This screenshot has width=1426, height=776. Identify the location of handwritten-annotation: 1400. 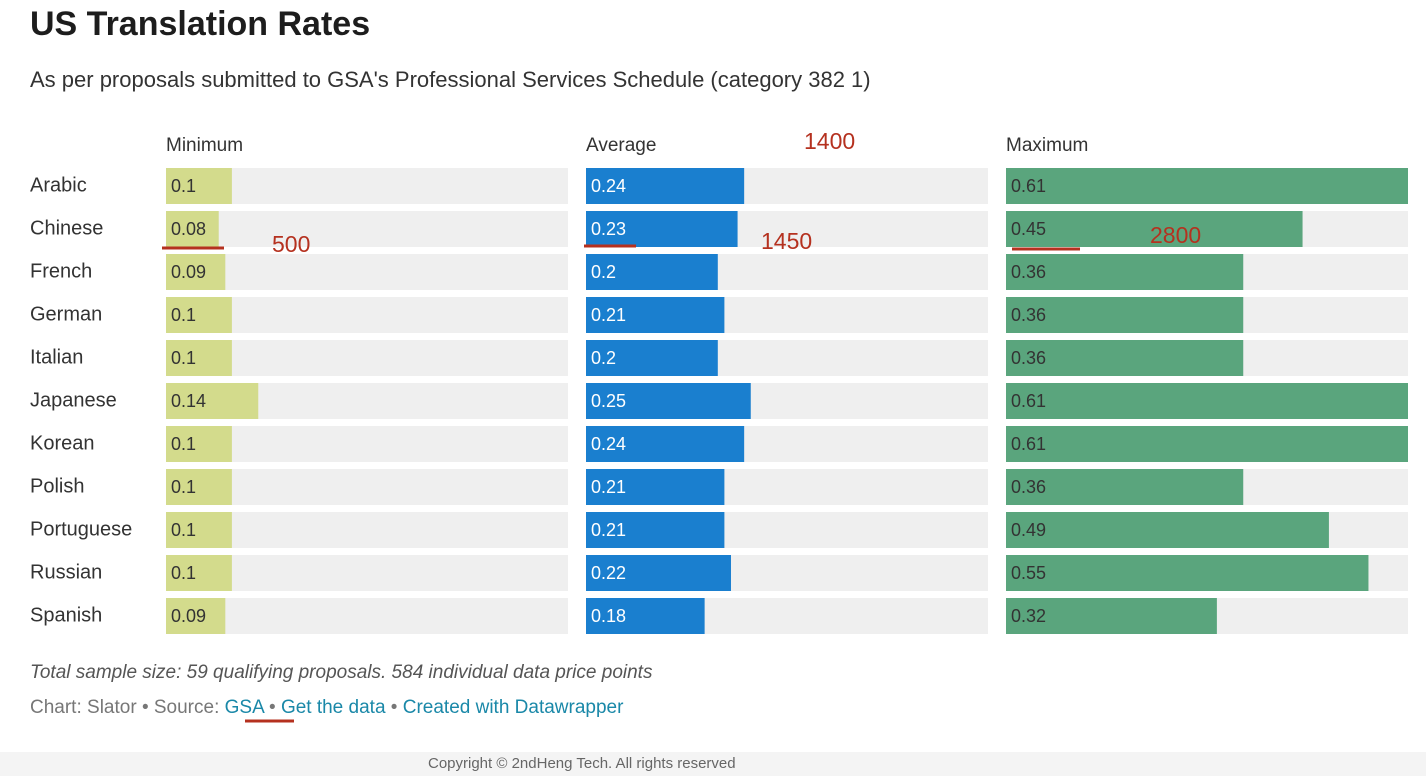
(829, 141).